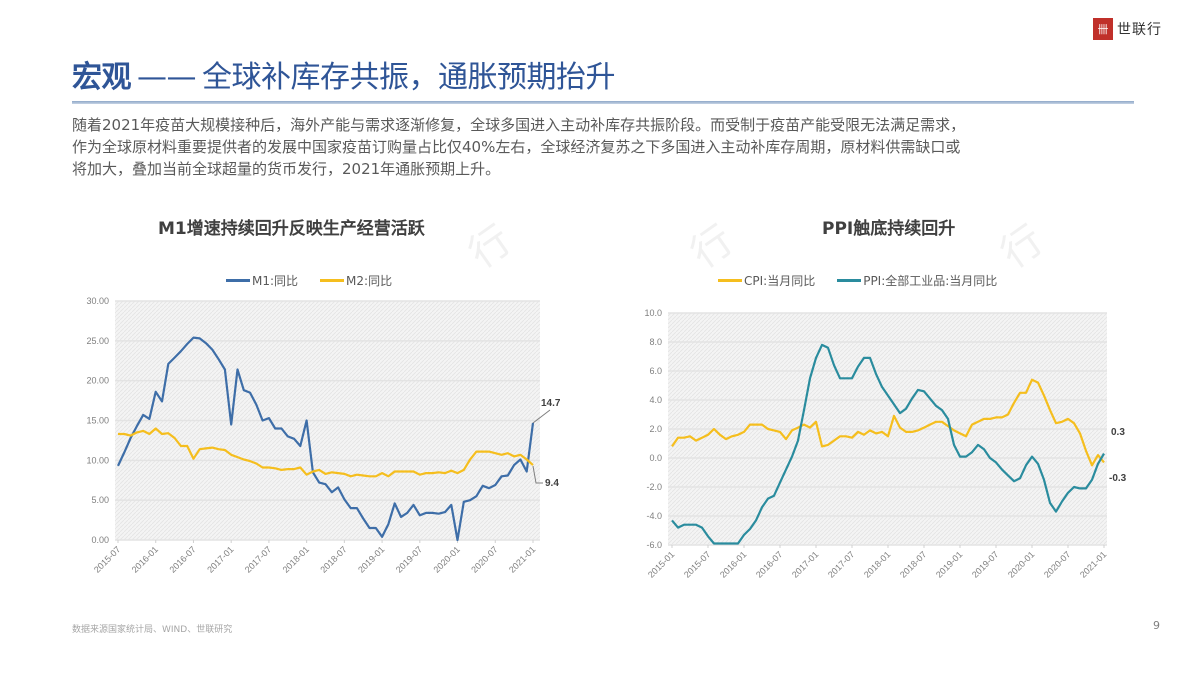 The image size is (1200, 675). I want to click on svg-text: 10.0, so click(653, 313).